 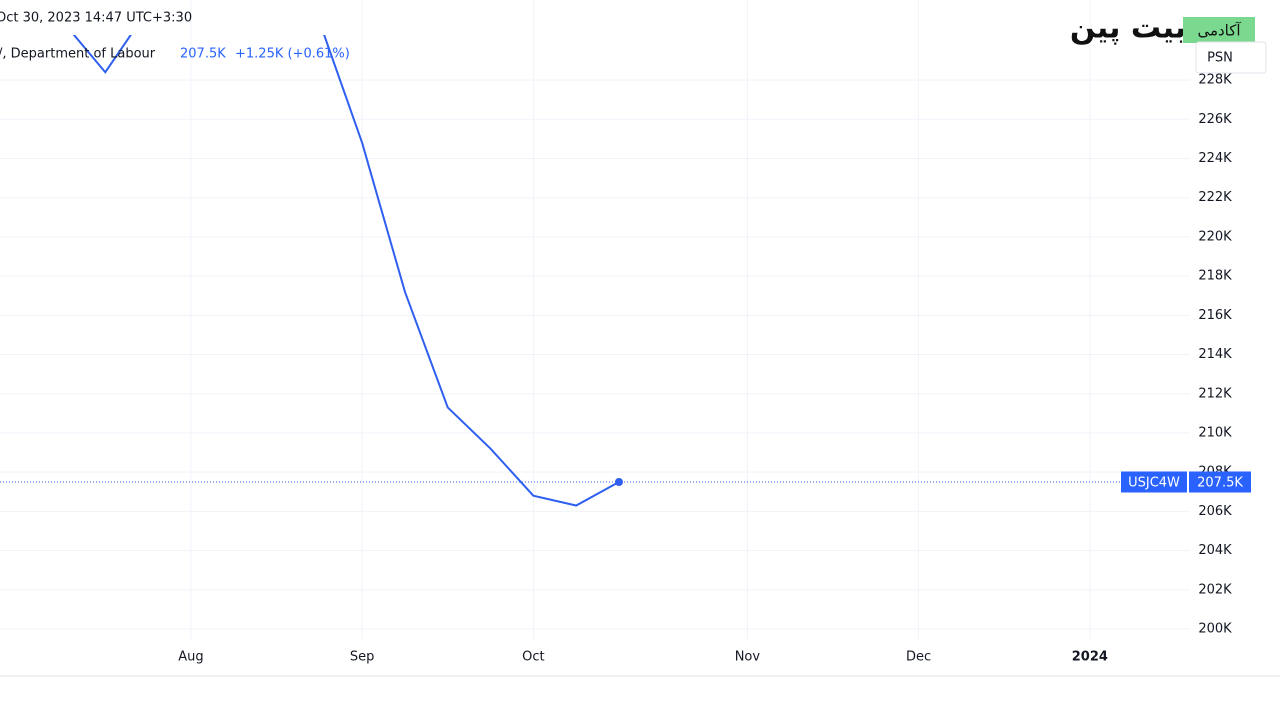 I want to click on y-tick-label: 204K, so click(x=1215, y=550).